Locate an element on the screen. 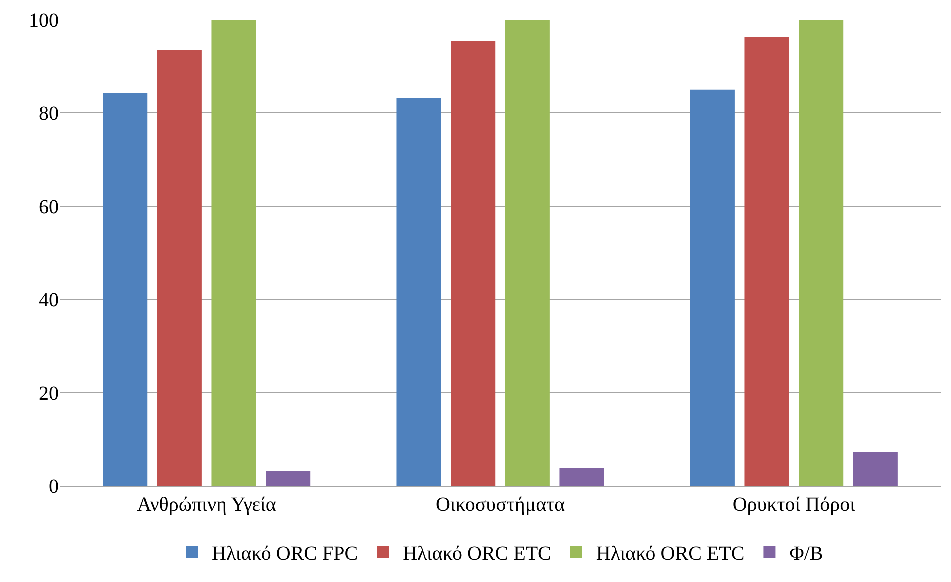 Image resolution: width=951 pixels, height=582 pixels. x-tick-label: Ανθρώπινη Υγεία is located at coordinates (207, 505).